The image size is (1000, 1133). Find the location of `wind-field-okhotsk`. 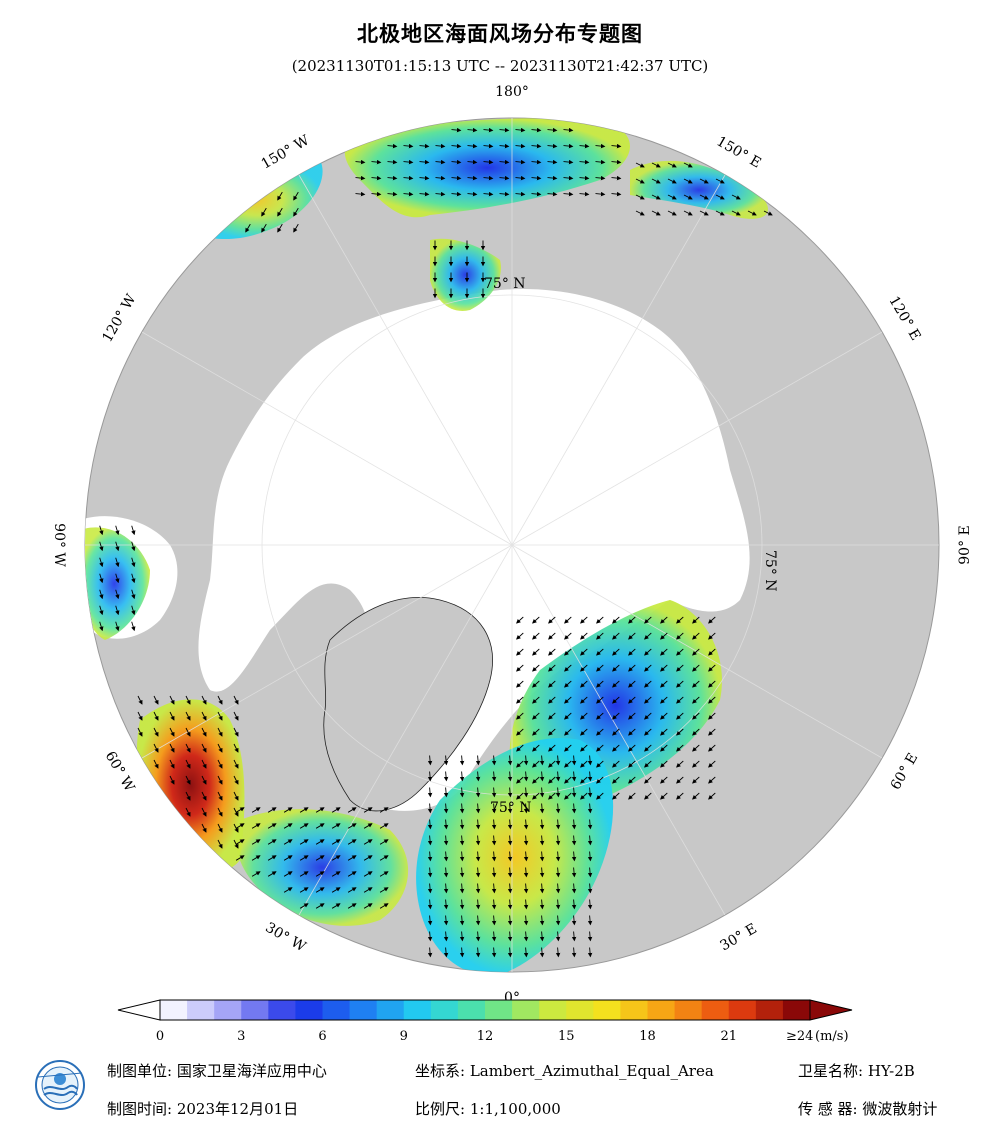

wind-field-okhotsk is located at coordinates (699, 189).